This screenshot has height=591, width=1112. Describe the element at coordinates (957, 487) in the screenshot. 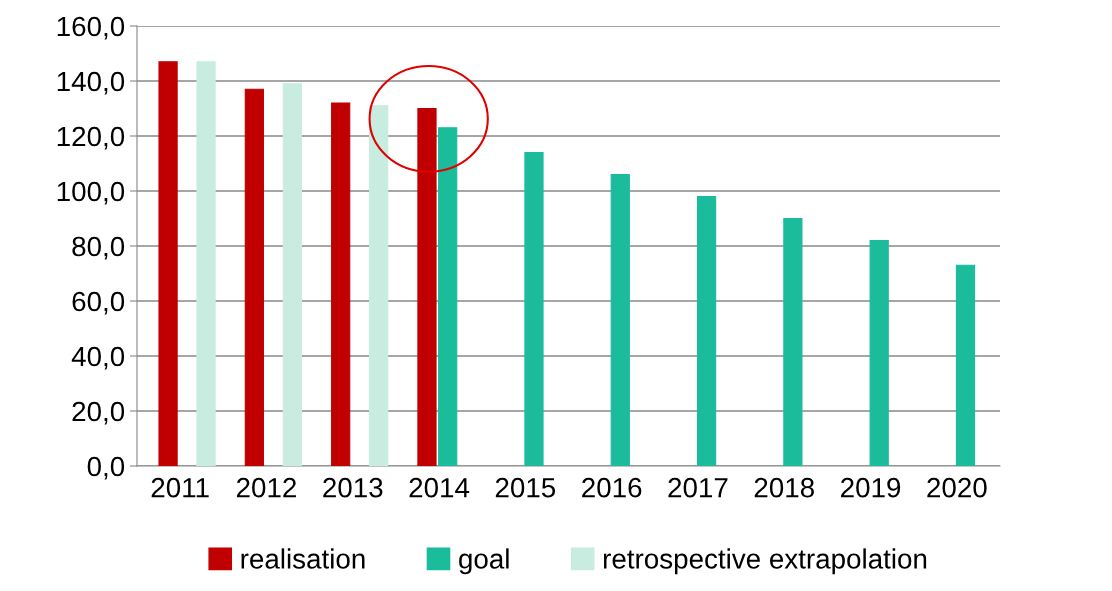

I see `x-tick-label: 2020` at that location.